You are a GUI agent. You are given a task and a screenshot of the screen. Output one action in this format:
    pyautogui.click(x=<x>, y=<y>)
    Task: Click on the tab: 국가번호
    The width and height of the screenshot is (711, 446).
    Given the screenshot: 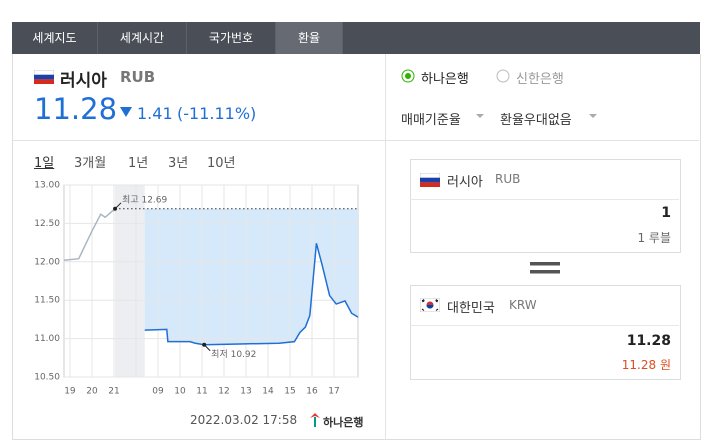 What is the action you would take?
    pyautogui.click(x=231, y=38)
    